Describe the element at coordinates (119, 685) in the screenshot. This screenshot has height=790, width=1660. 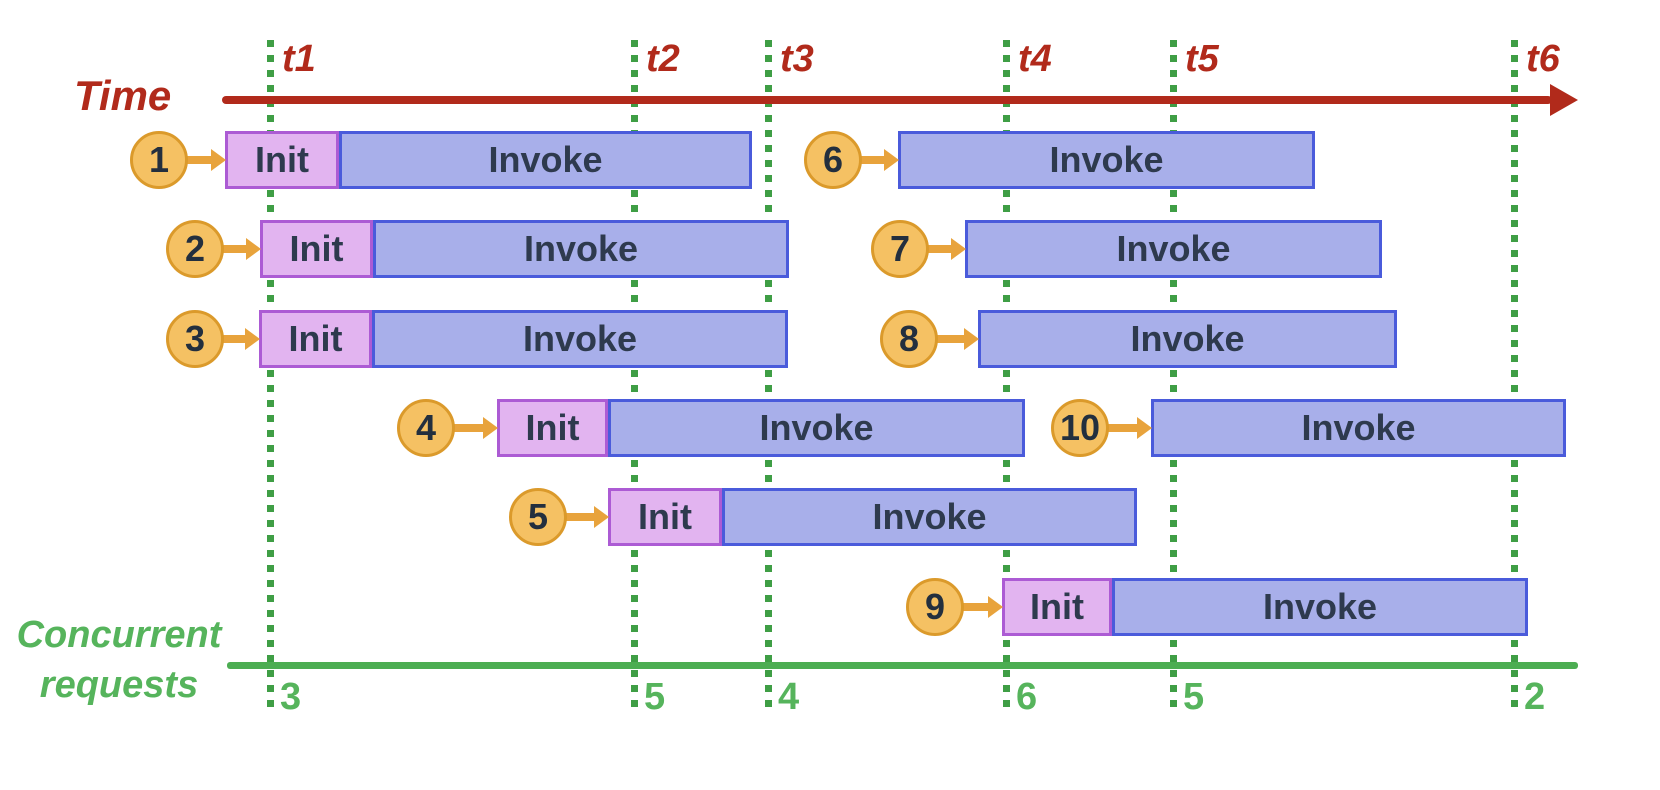
I see `concurrency-axis-label-line2: requests` at that location.